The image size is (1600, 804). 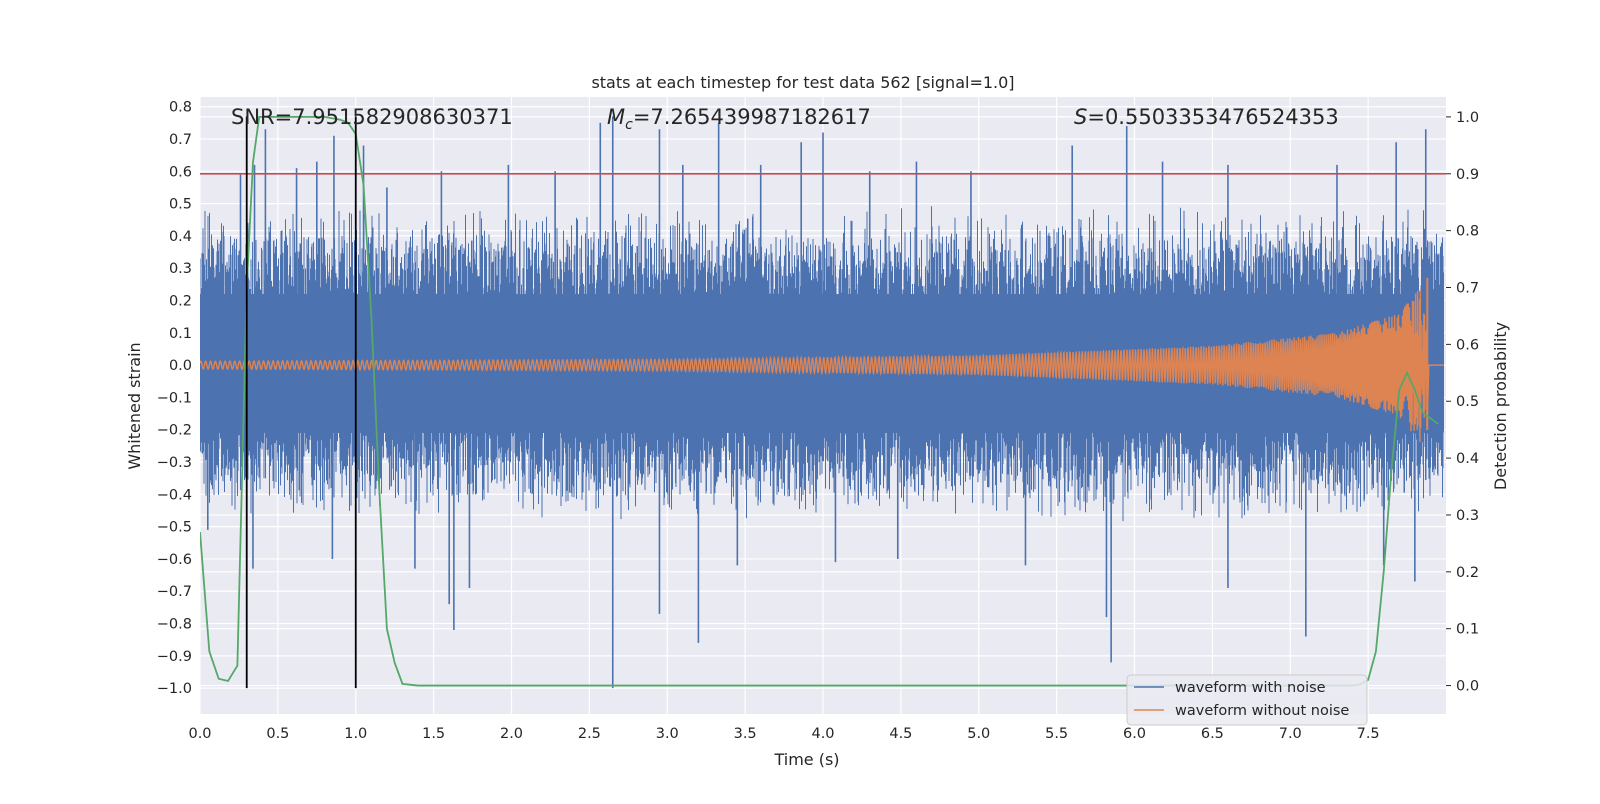 I want to click on legend-label-clean: waveform without noise, so click(x=1262, y=711).